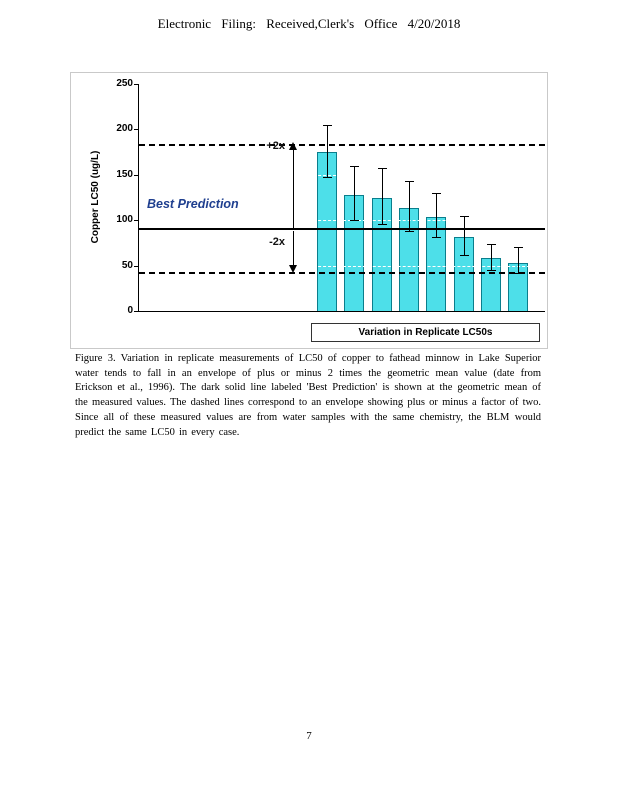 This screenshot has height=800, width=618. Describe the element at coordinates (130, 310) in the screenshot. I see `y-tick-label-0: 0` at that location.